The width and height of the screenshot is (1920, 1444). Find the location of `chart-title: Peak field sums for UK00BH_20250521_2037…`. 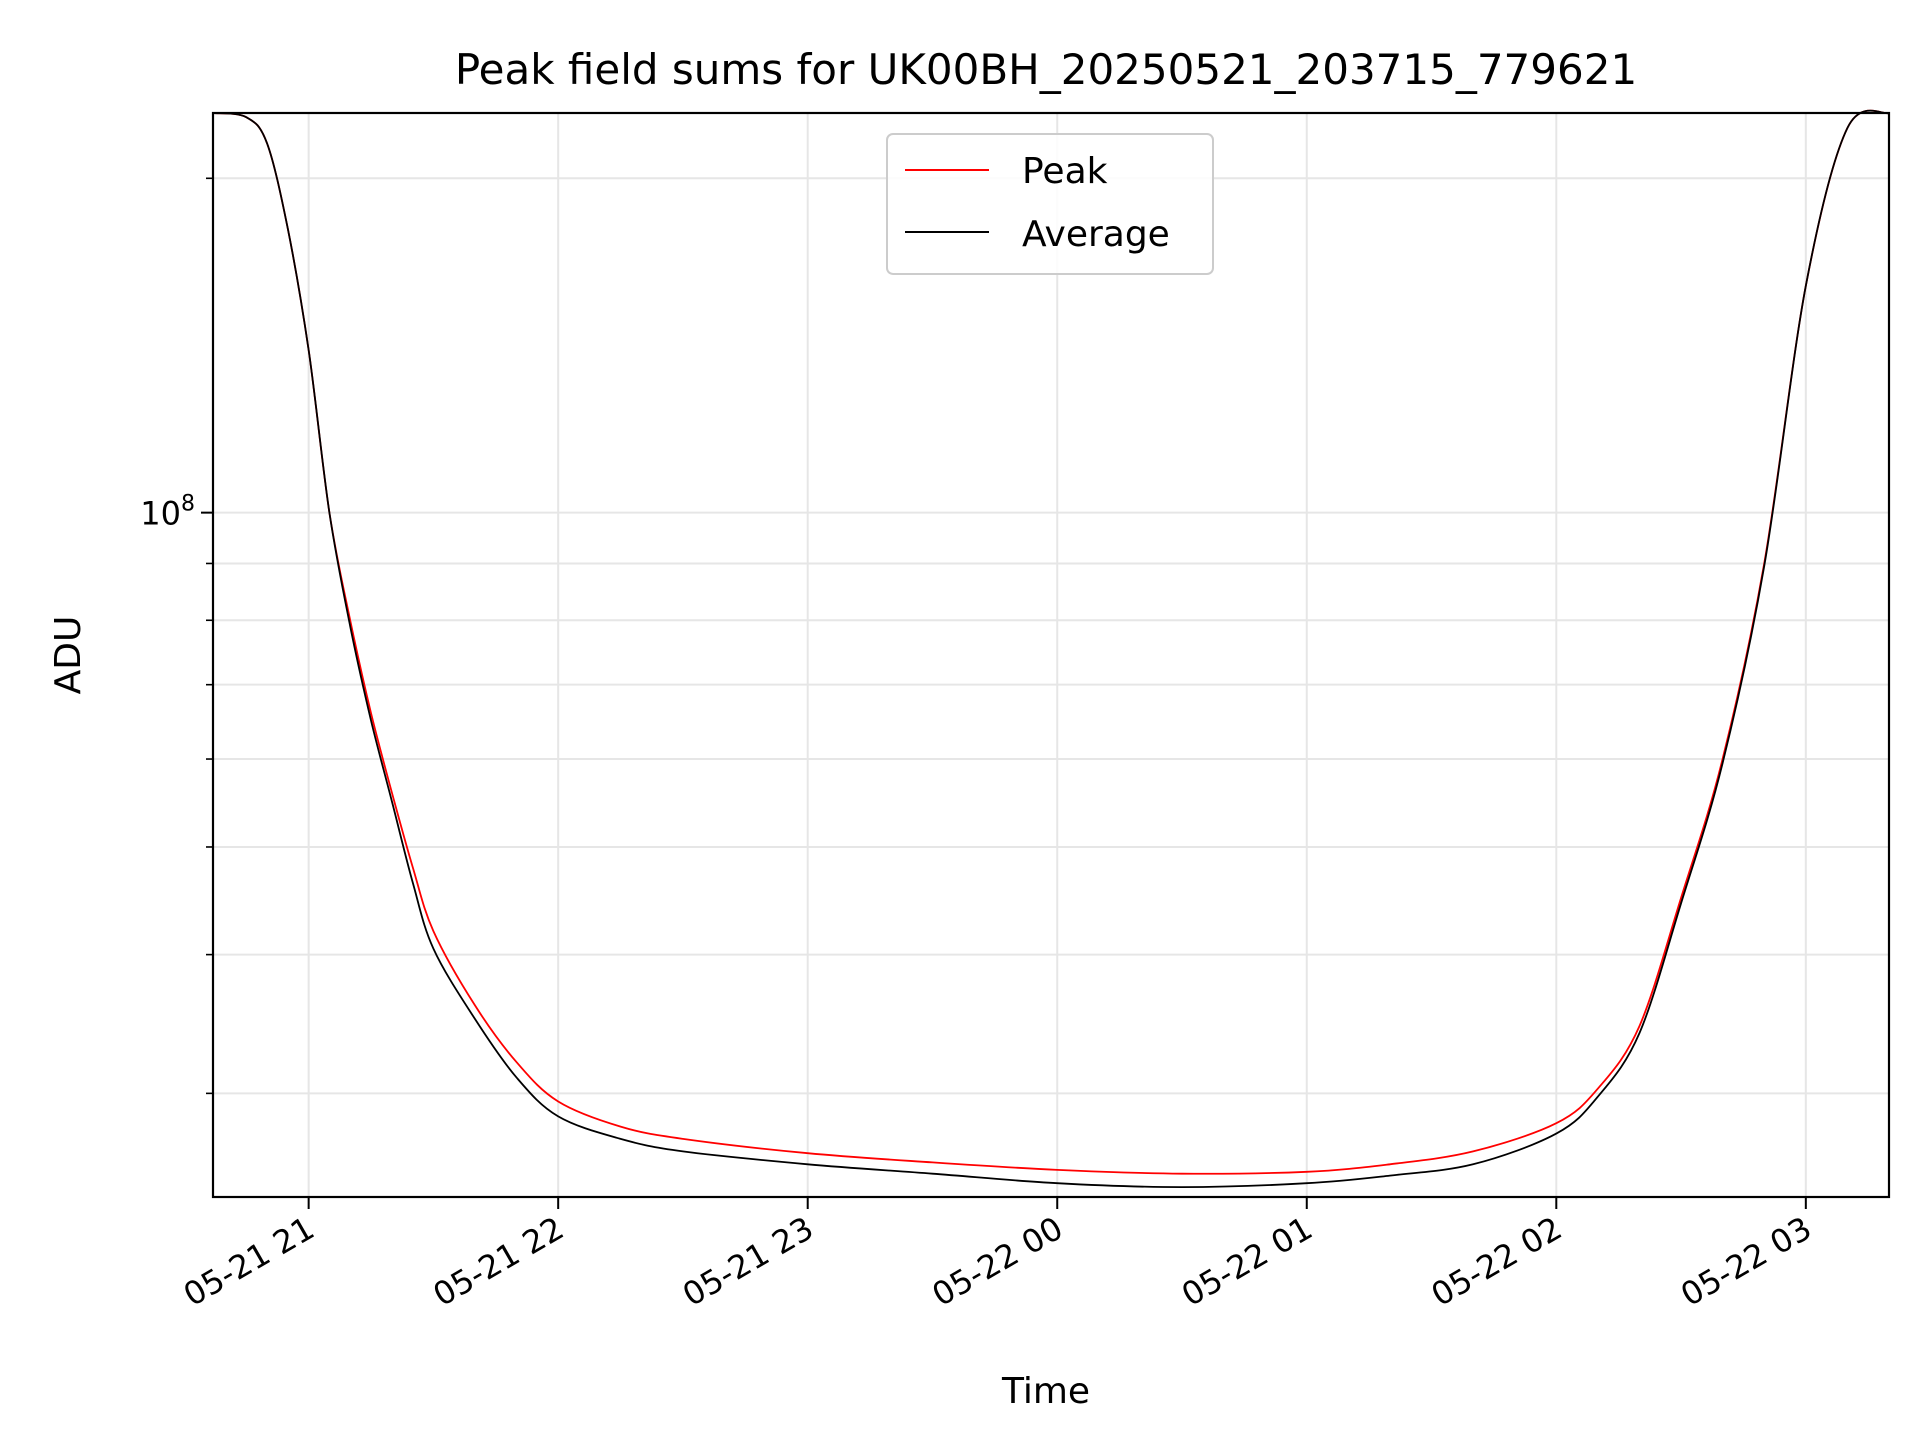

chart-title: Peak field sums for UK00BH_20250521_2037… is located at coordinates (1046, 69).